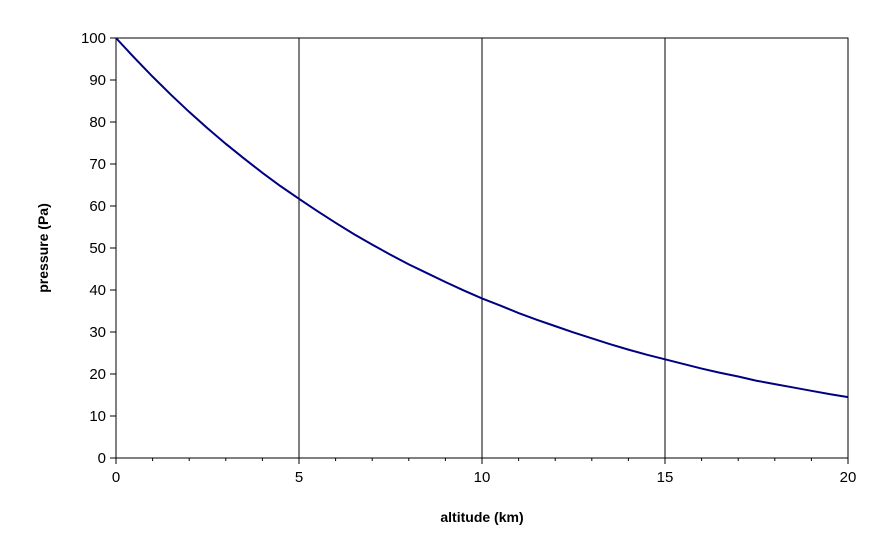 Image resolution: width=869 pixels, height=539 pixels. Describe the element at coordinates (93, 38) in the screenshot. I see `y-tick-label-10: 100` at that location.